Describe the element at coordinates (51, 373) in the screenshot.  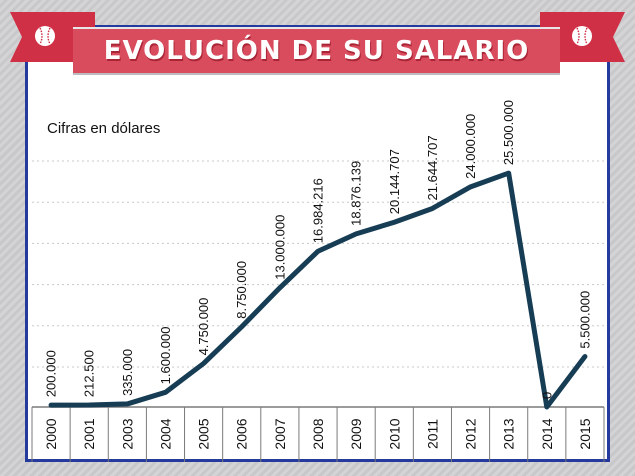
I see `data-label: 200.000` at that location.